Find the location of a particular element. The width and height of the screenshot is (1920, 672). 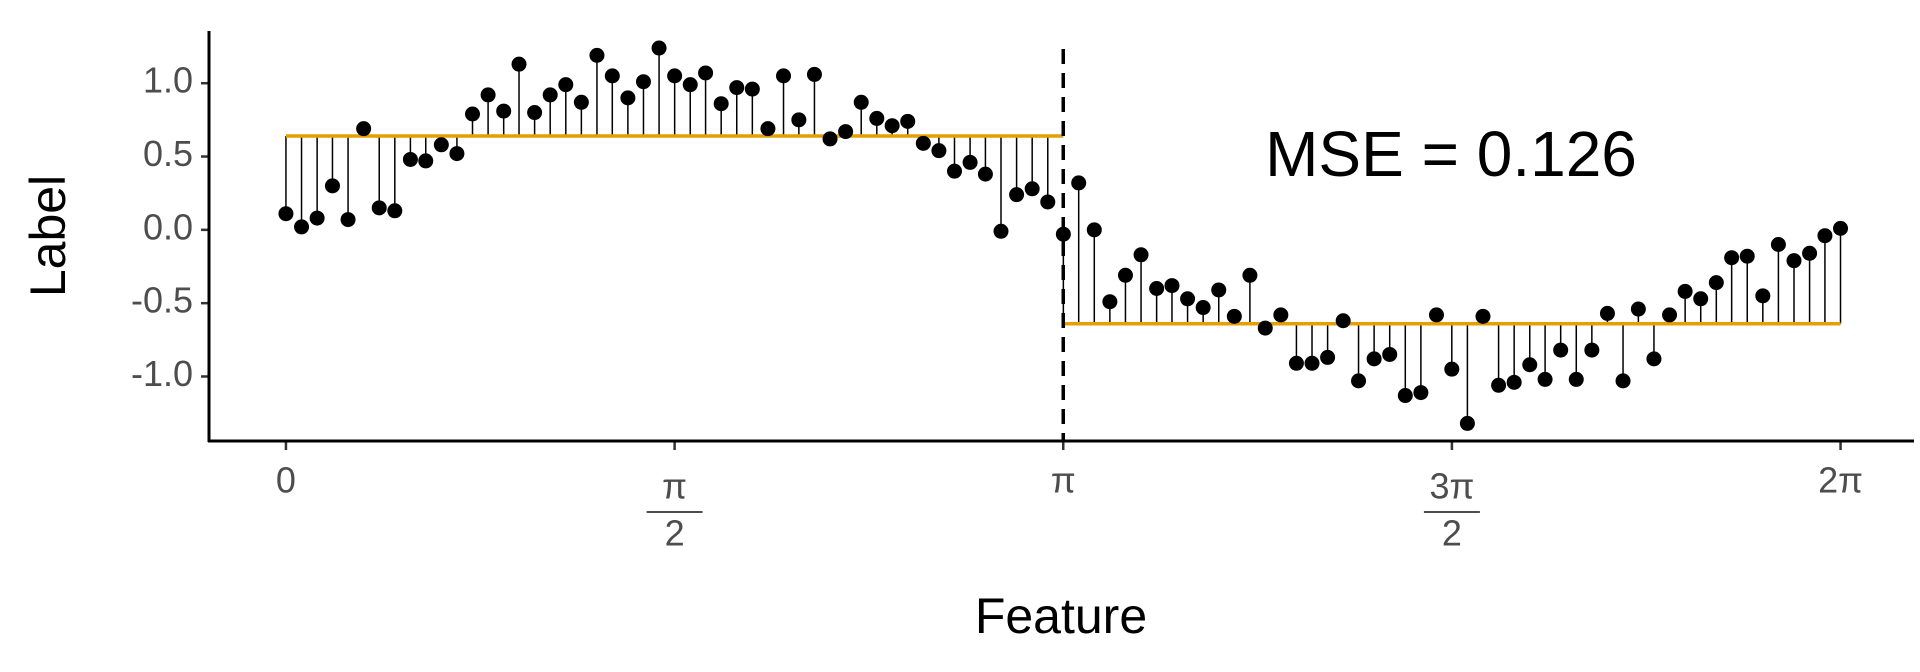

x-tick-label: 0 is located at coordinates (286, 480).